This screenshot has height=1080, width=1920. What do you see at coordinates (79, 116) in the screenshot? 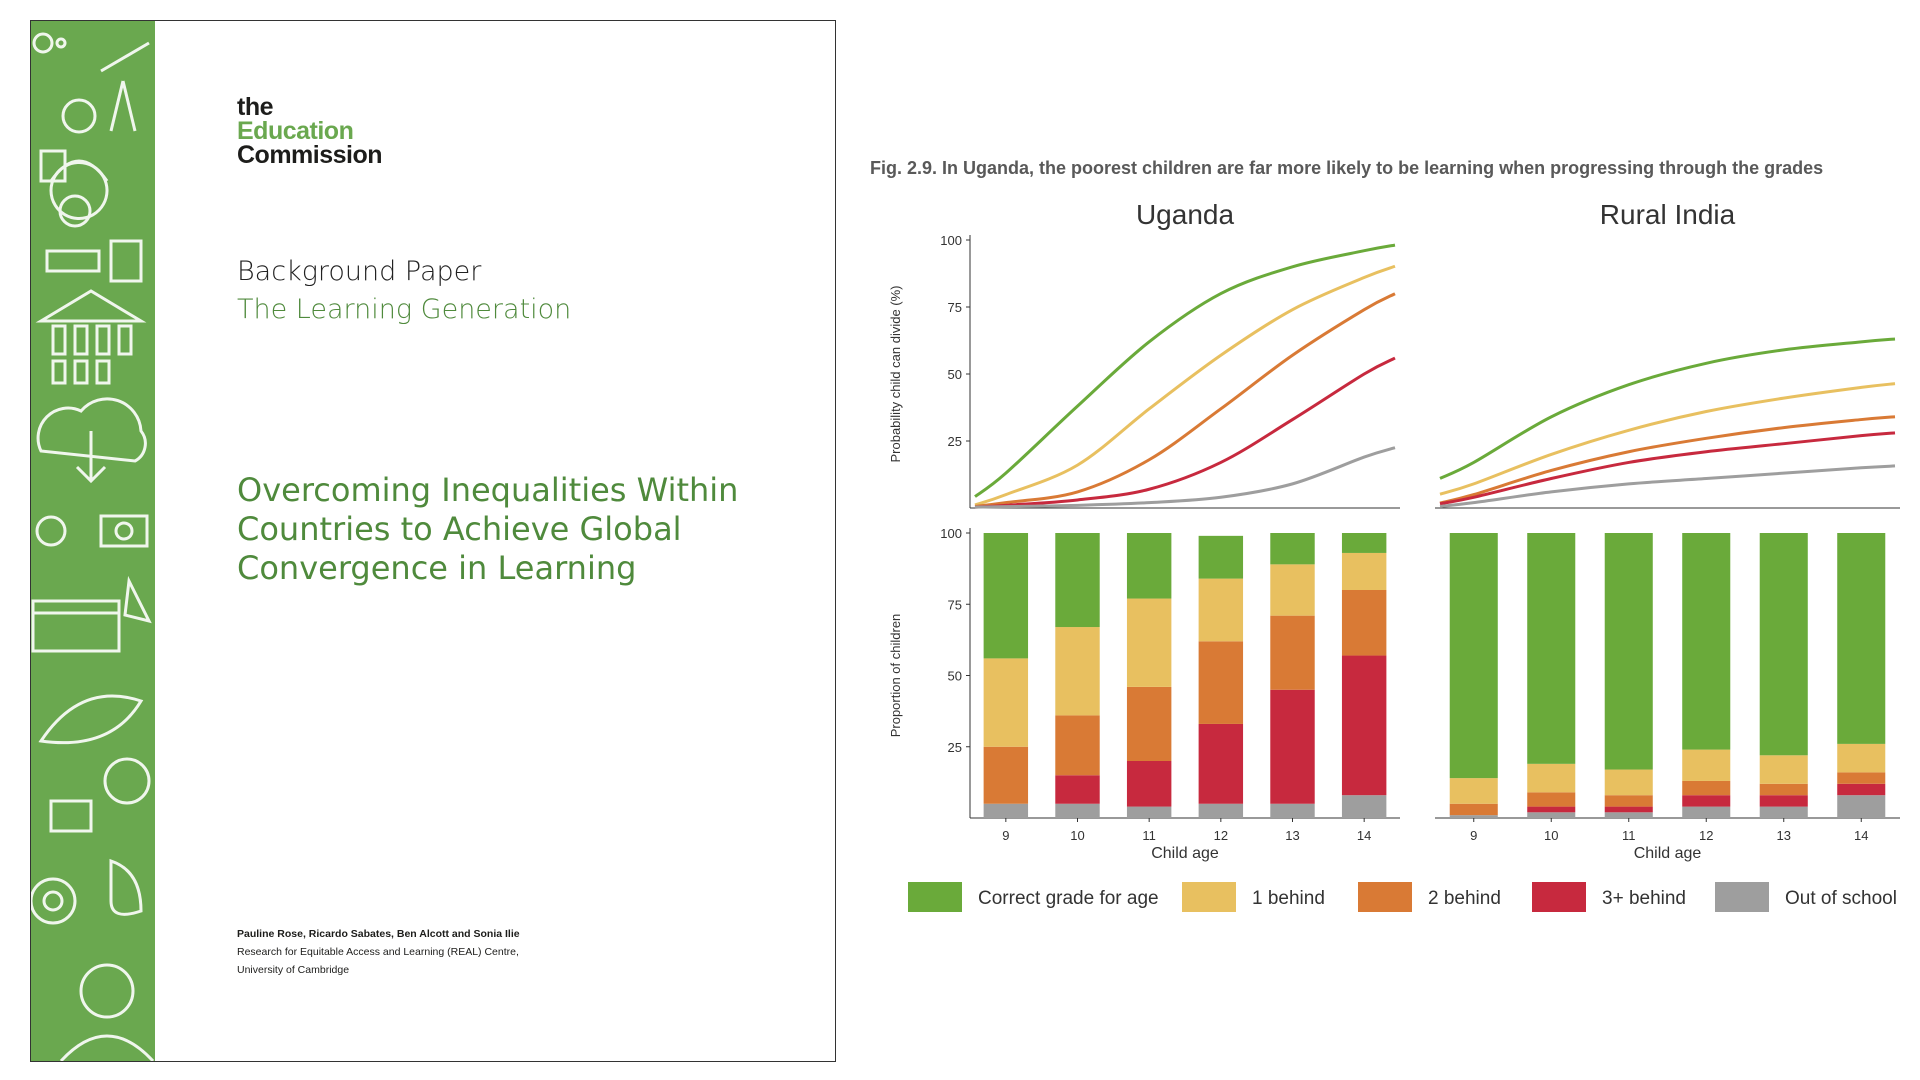
I see `person-icon` at bounding box center [79, 116].